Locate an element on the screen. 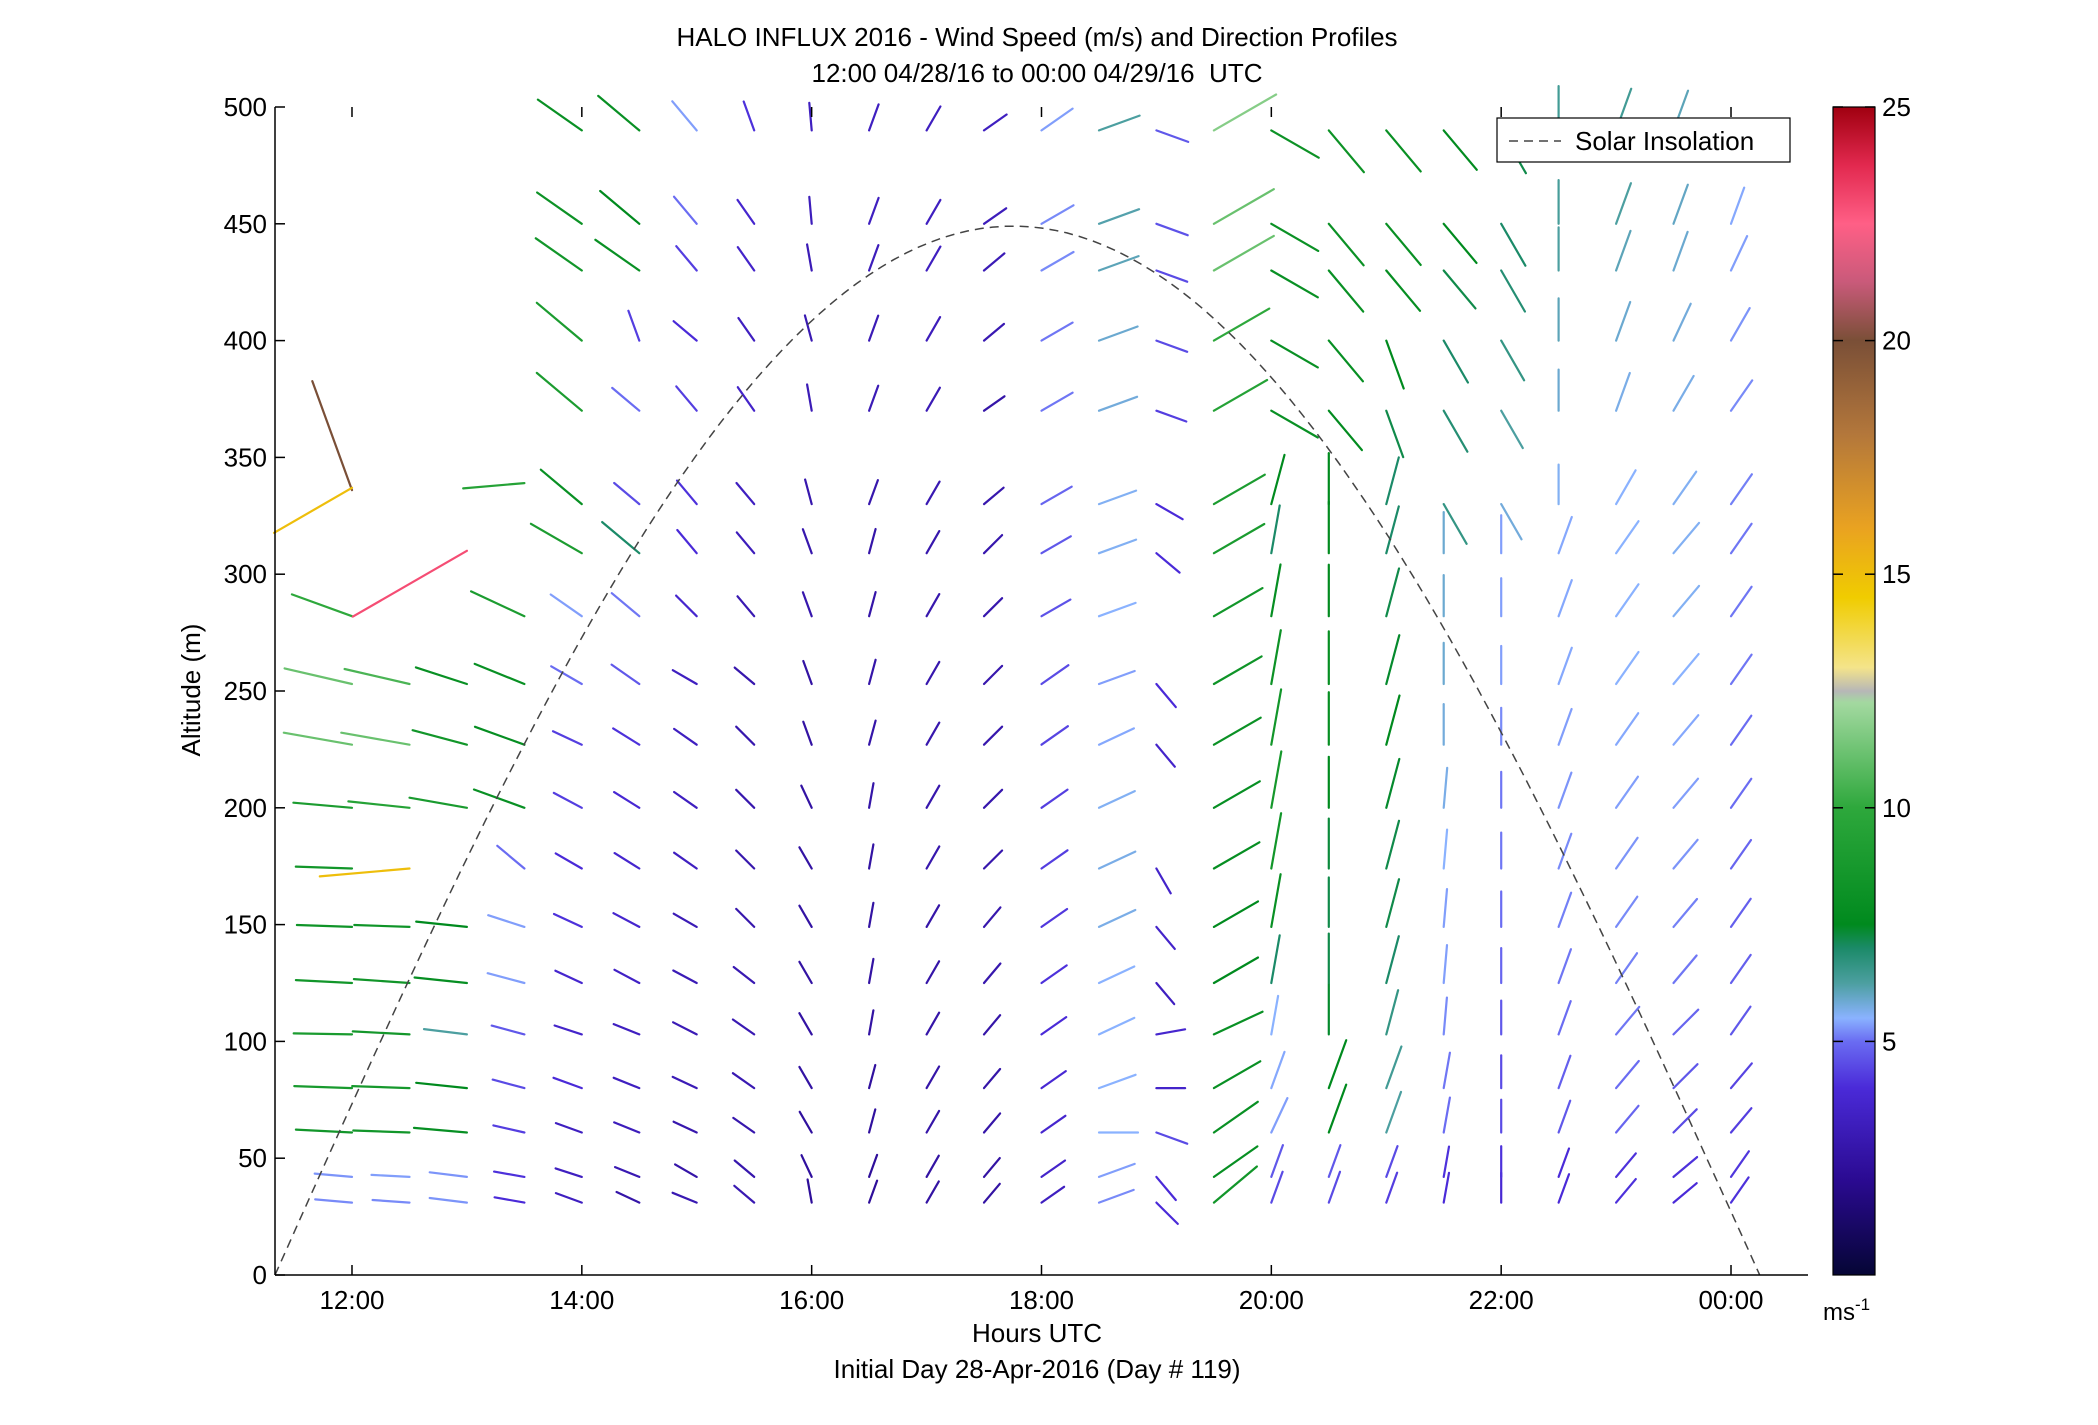 This screenshot has width=2098, height=1425. colorbar-ticks: 5 10 15 20 25 is located at coordinates (1872, 574).